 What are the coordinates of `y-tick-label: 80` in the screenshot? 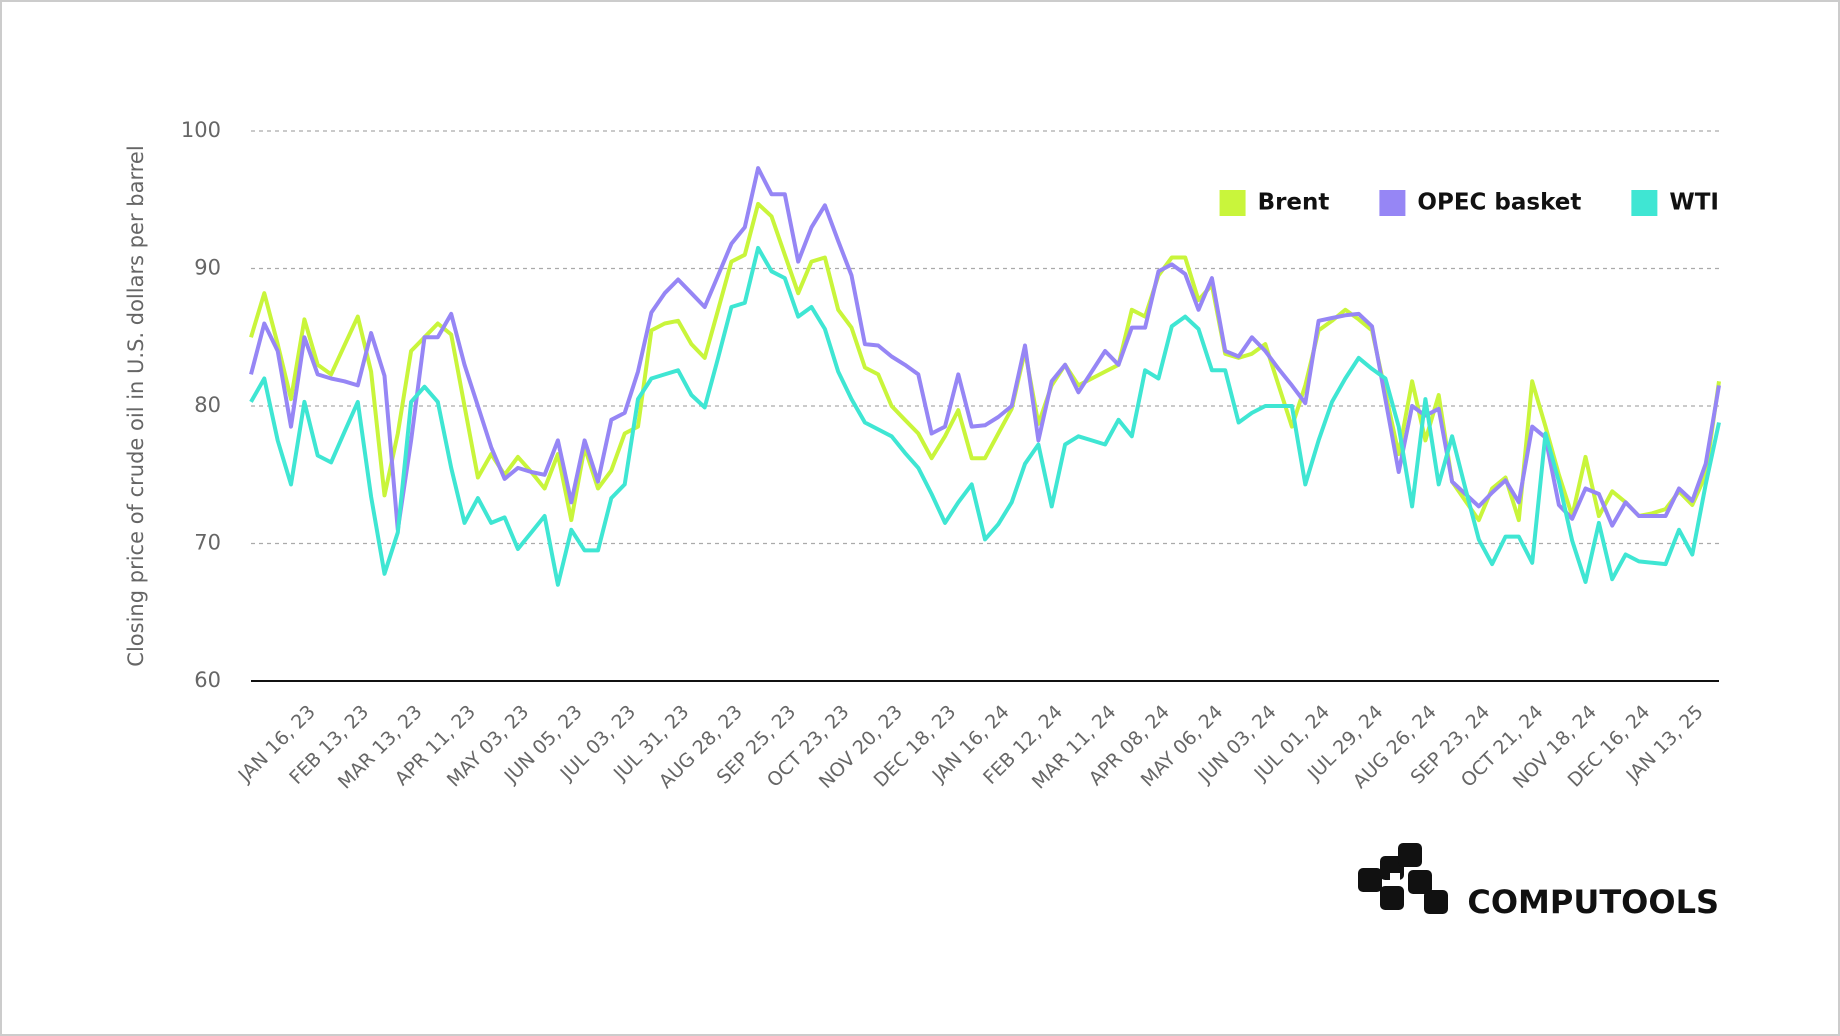 It's located at (207, 405).